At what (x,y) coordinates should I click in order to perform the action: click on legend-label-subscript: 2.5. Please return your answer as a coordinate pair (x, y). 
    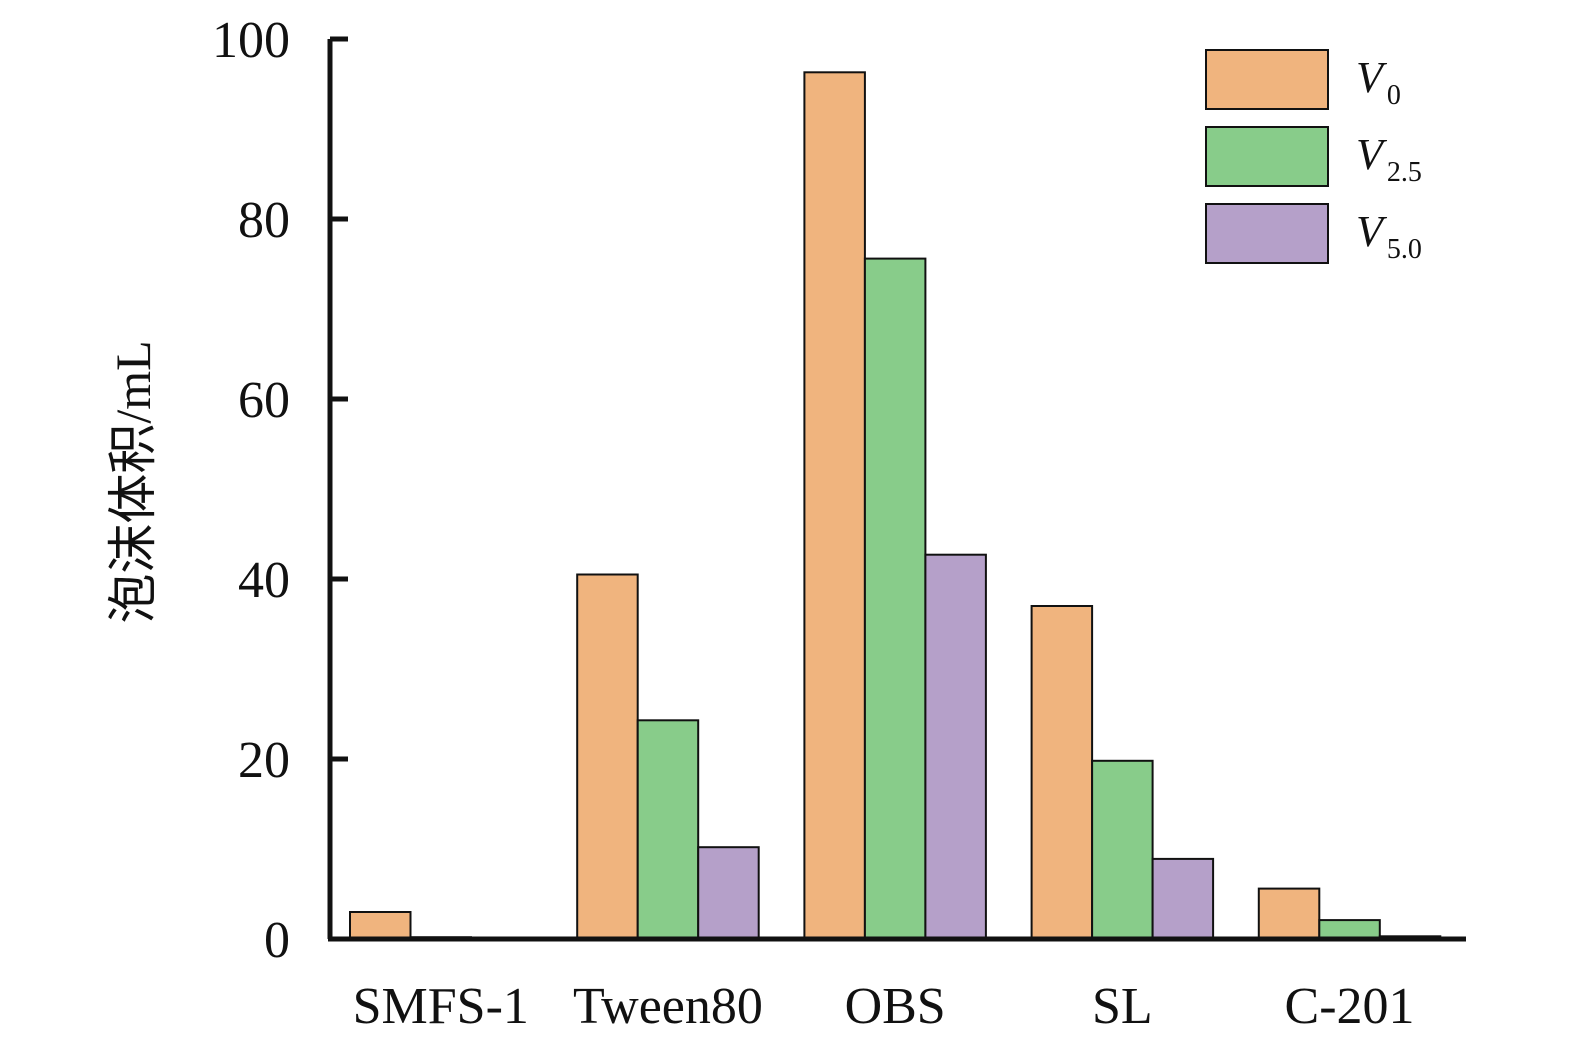
    Looking at the image, I should click on (1404, 172).